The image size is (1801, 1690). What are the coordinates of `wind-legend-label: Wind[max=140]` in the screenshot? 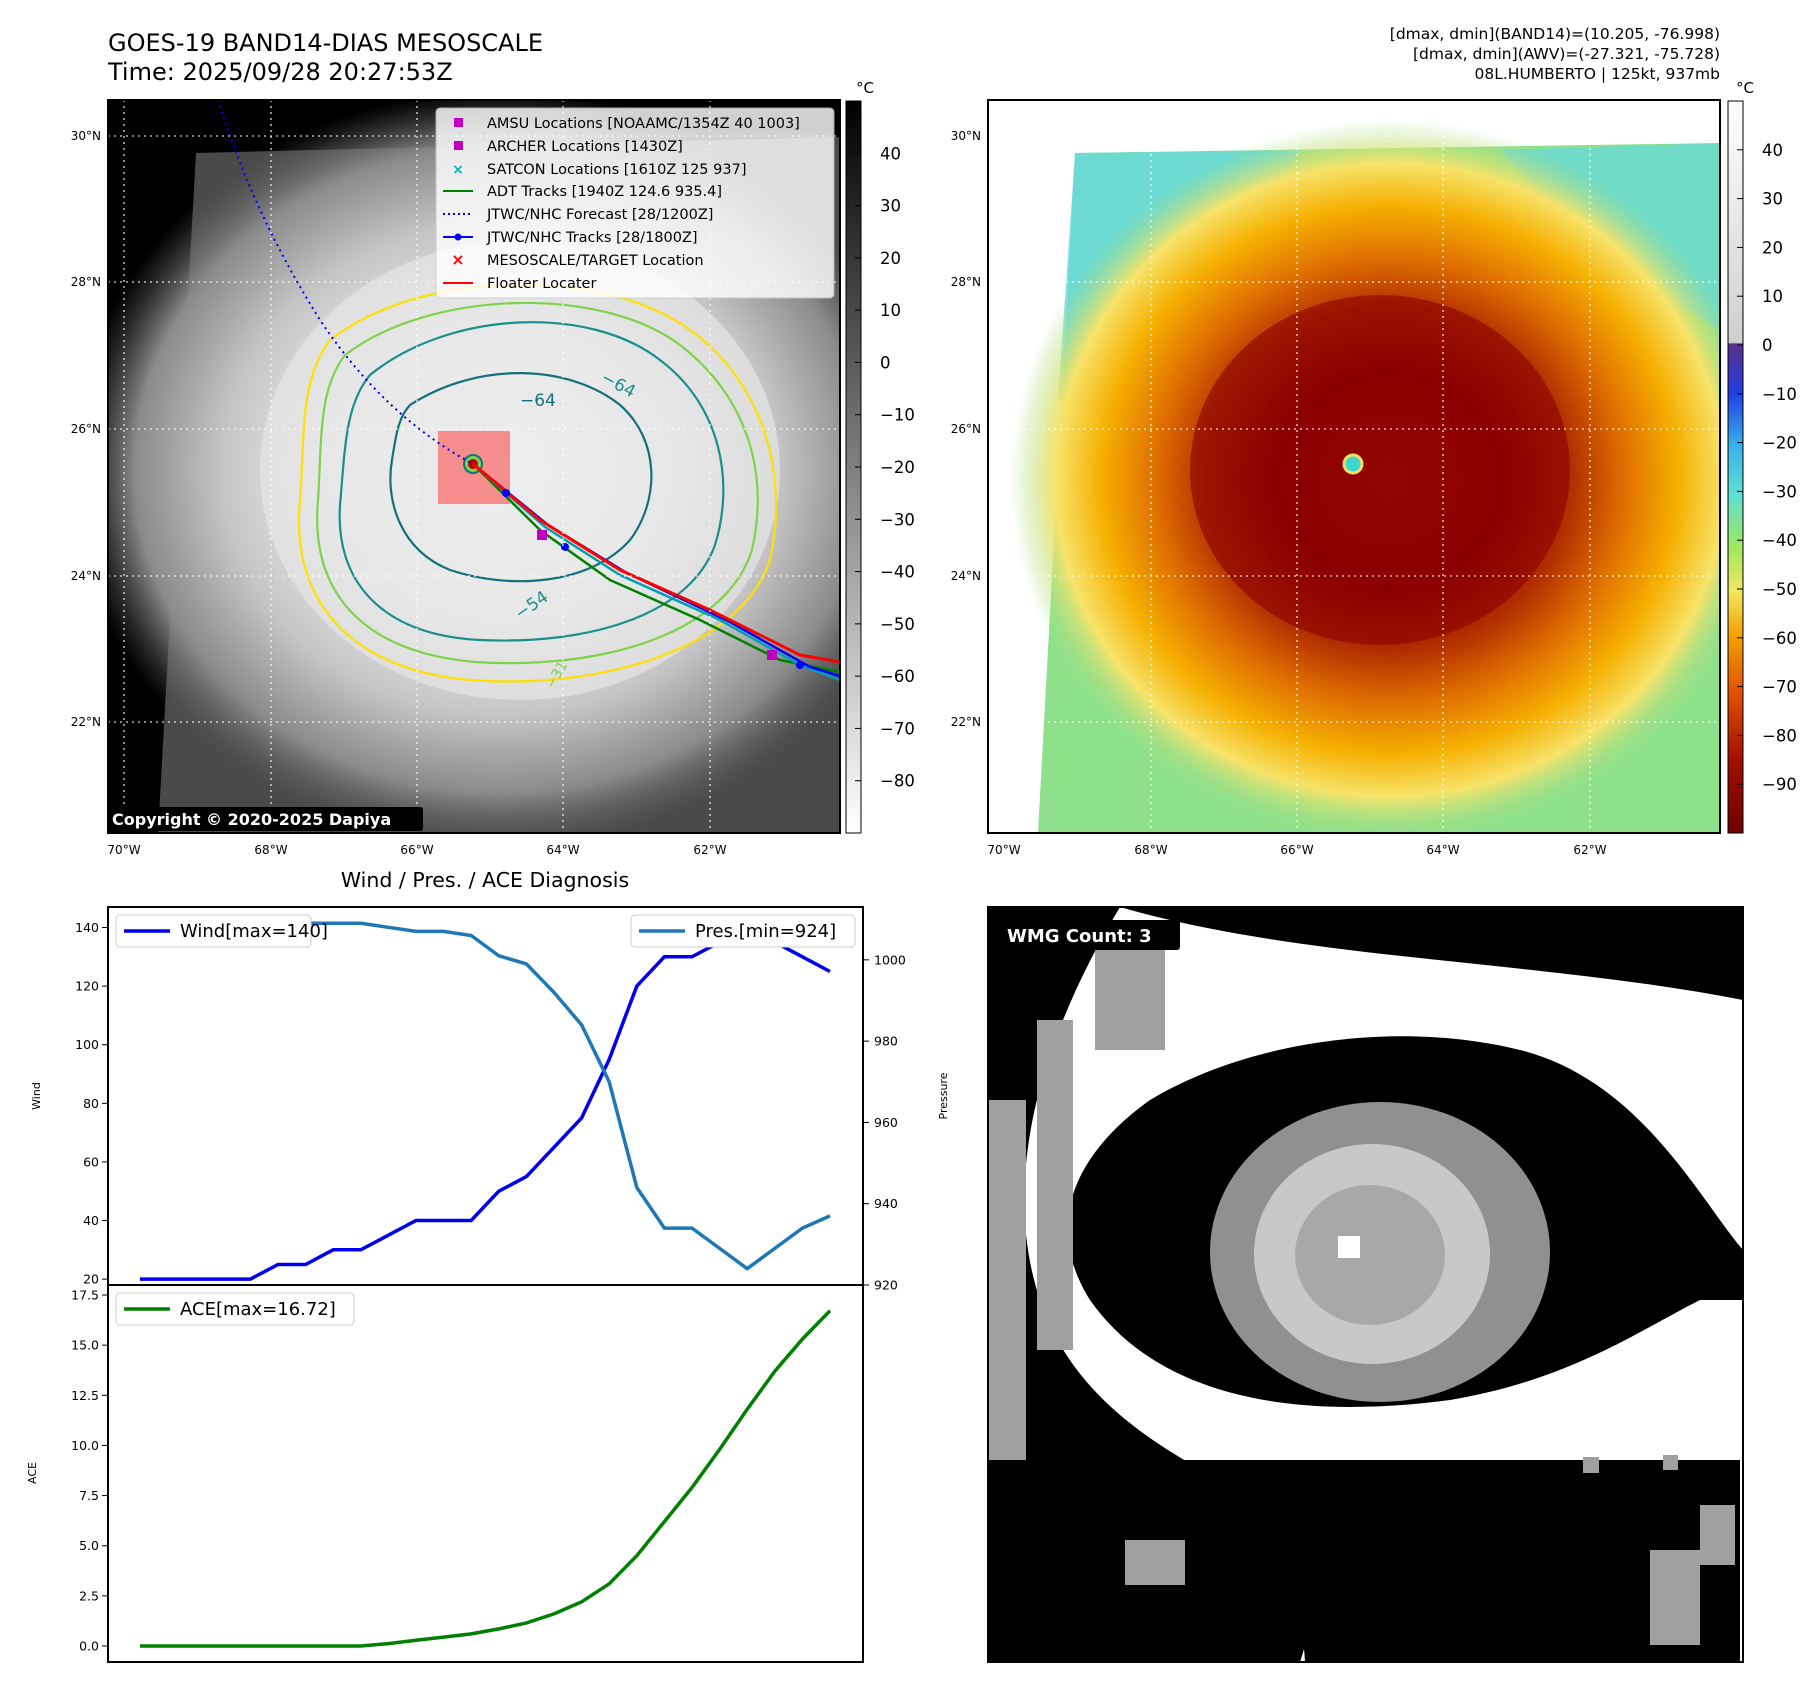 It's located at (254, 931).